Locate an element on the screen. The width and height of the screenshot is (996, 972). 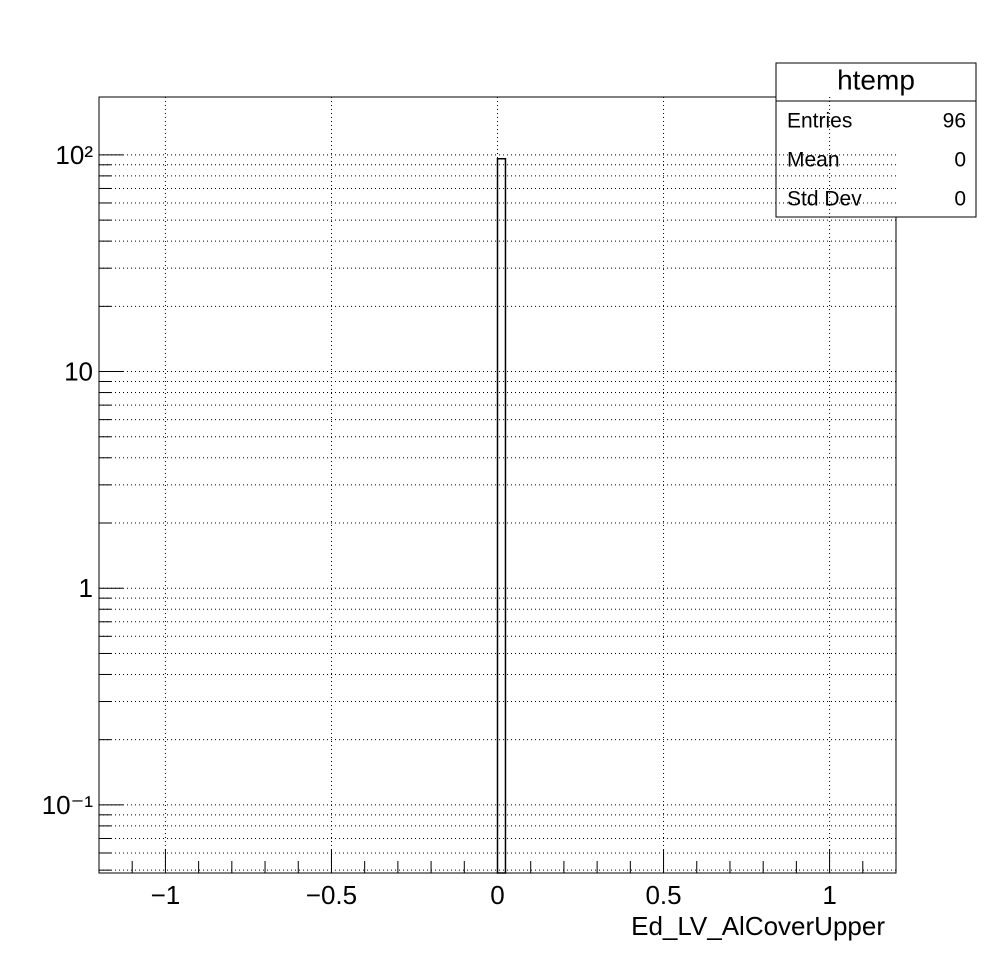
y-tick-label: 10⁻¹ is located at coordinates (68, 805).